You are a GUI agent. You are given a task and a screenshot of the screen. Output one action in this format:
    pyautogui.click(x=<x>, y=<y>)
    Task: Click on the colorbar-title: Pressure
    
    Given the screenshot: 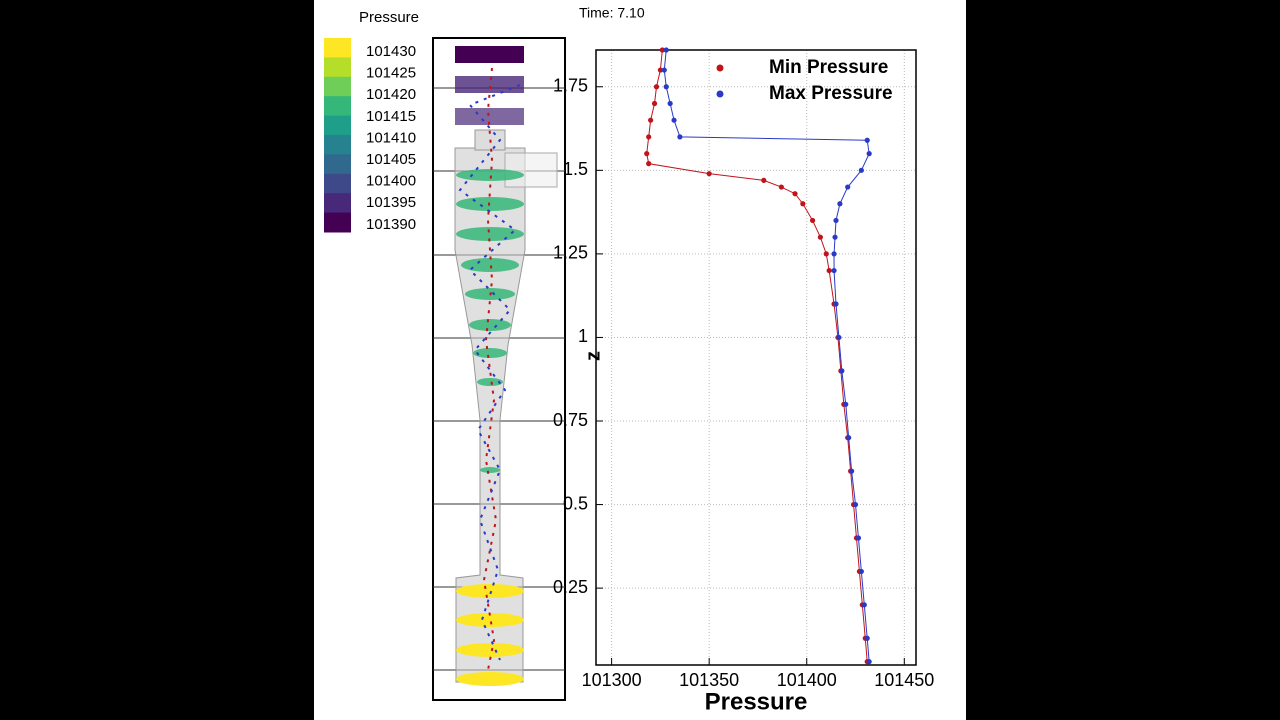 What is the action you would take?
    pyautogui.click(x=389, y=17)
    